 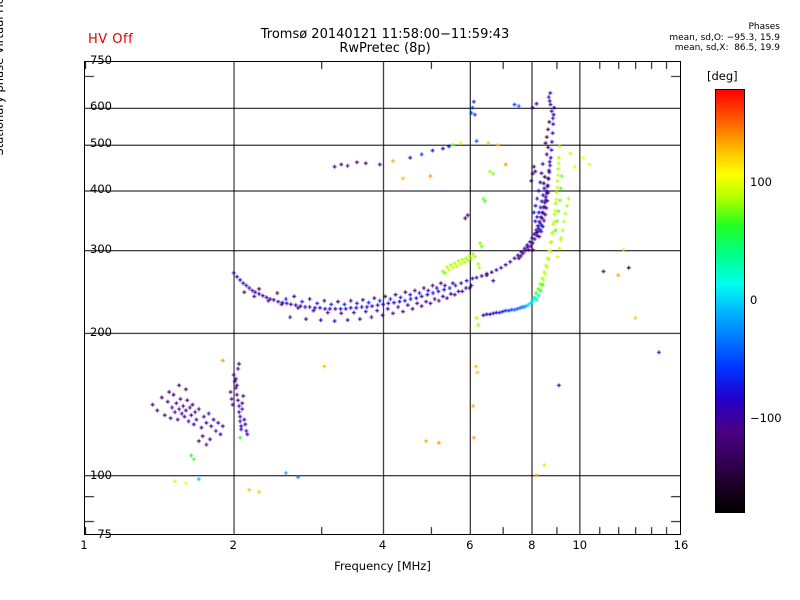 What do you see at coordinates (101, 189) in the screenshot?
I see `y-tick-label: 400` at bounding box center [101, 189].